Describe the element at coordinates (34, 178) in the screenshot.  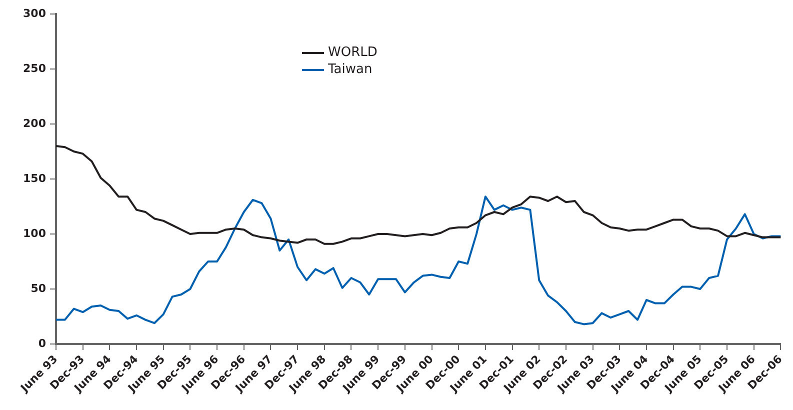
I see `y-tick-label: 150` at that location.